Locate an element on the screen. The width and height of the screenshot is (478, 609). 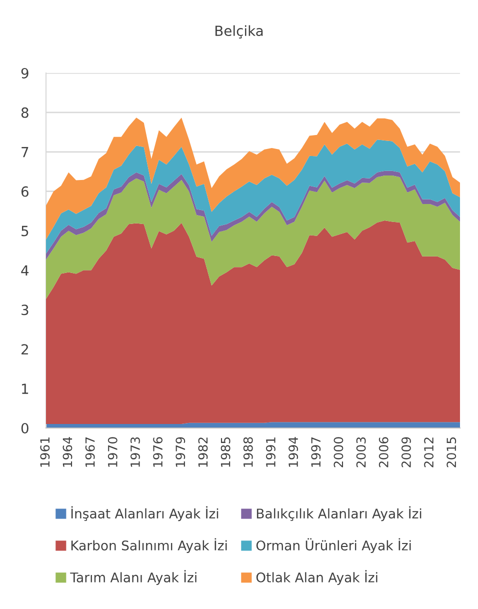
legend-label: Balıkçılık Alanları Ayak İzi is located at coordinates (339, 514).